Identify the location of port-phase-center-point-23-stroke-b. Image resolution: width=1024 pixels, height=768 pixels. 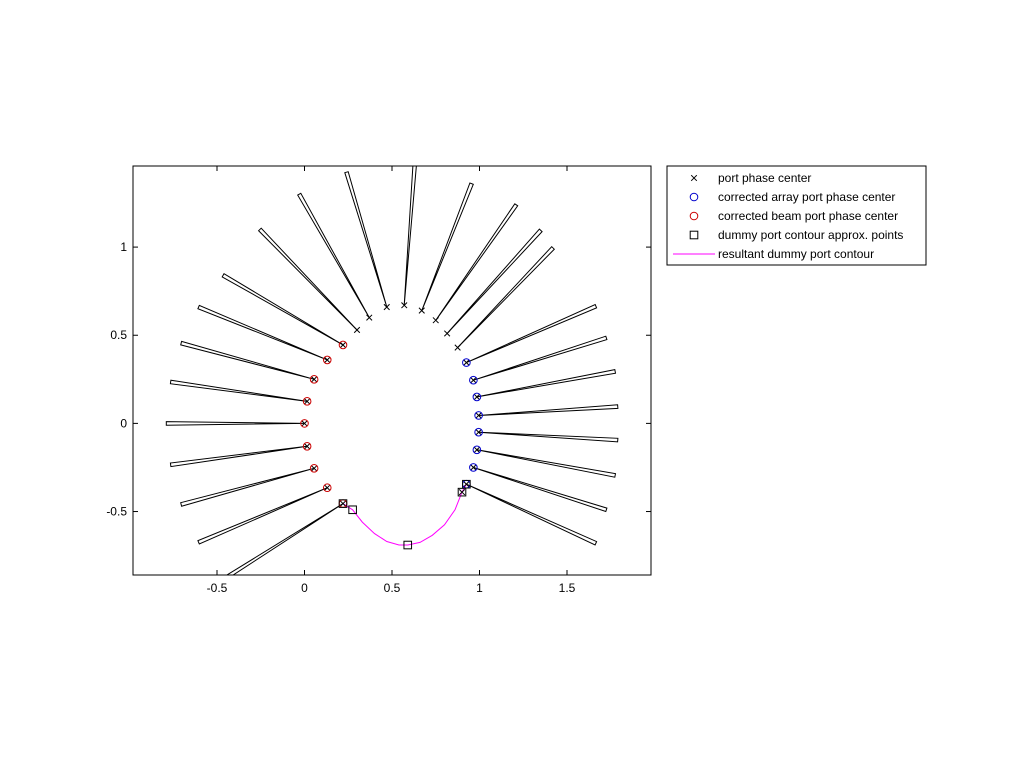
(477, 449).